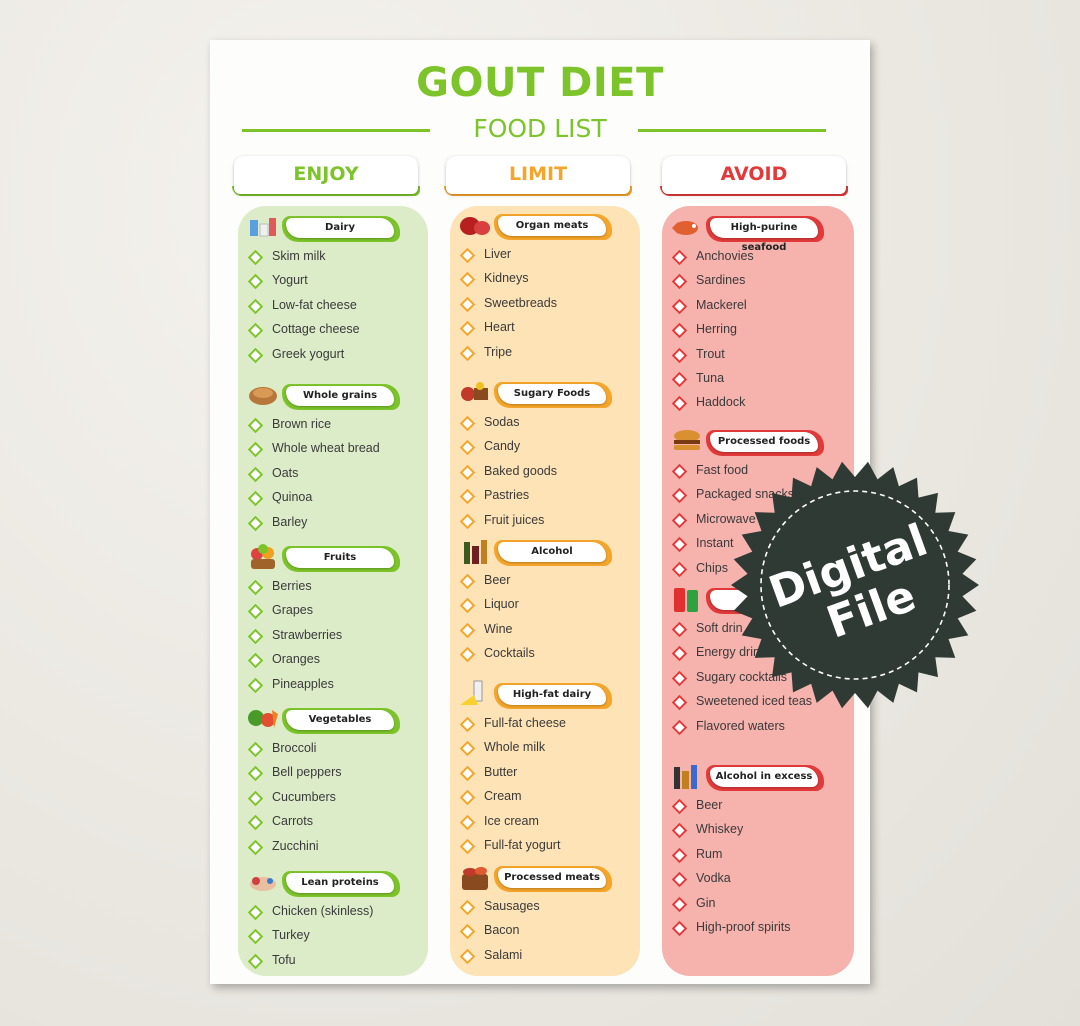  I want to click on item-label: Gin, so click(706, 902).